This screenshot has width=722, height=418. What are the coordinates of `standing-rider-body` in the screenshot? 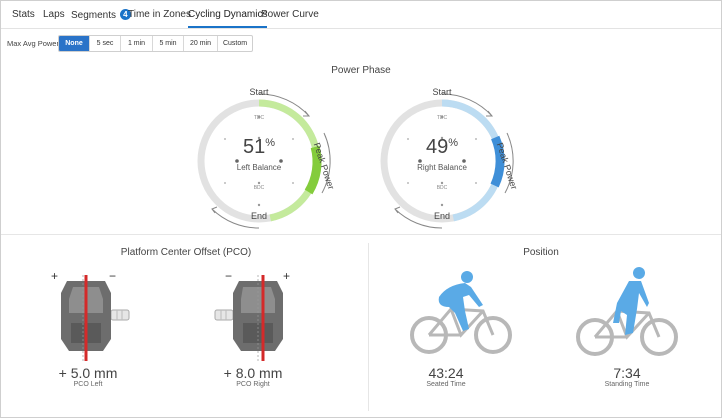 It's located at (631, 308).